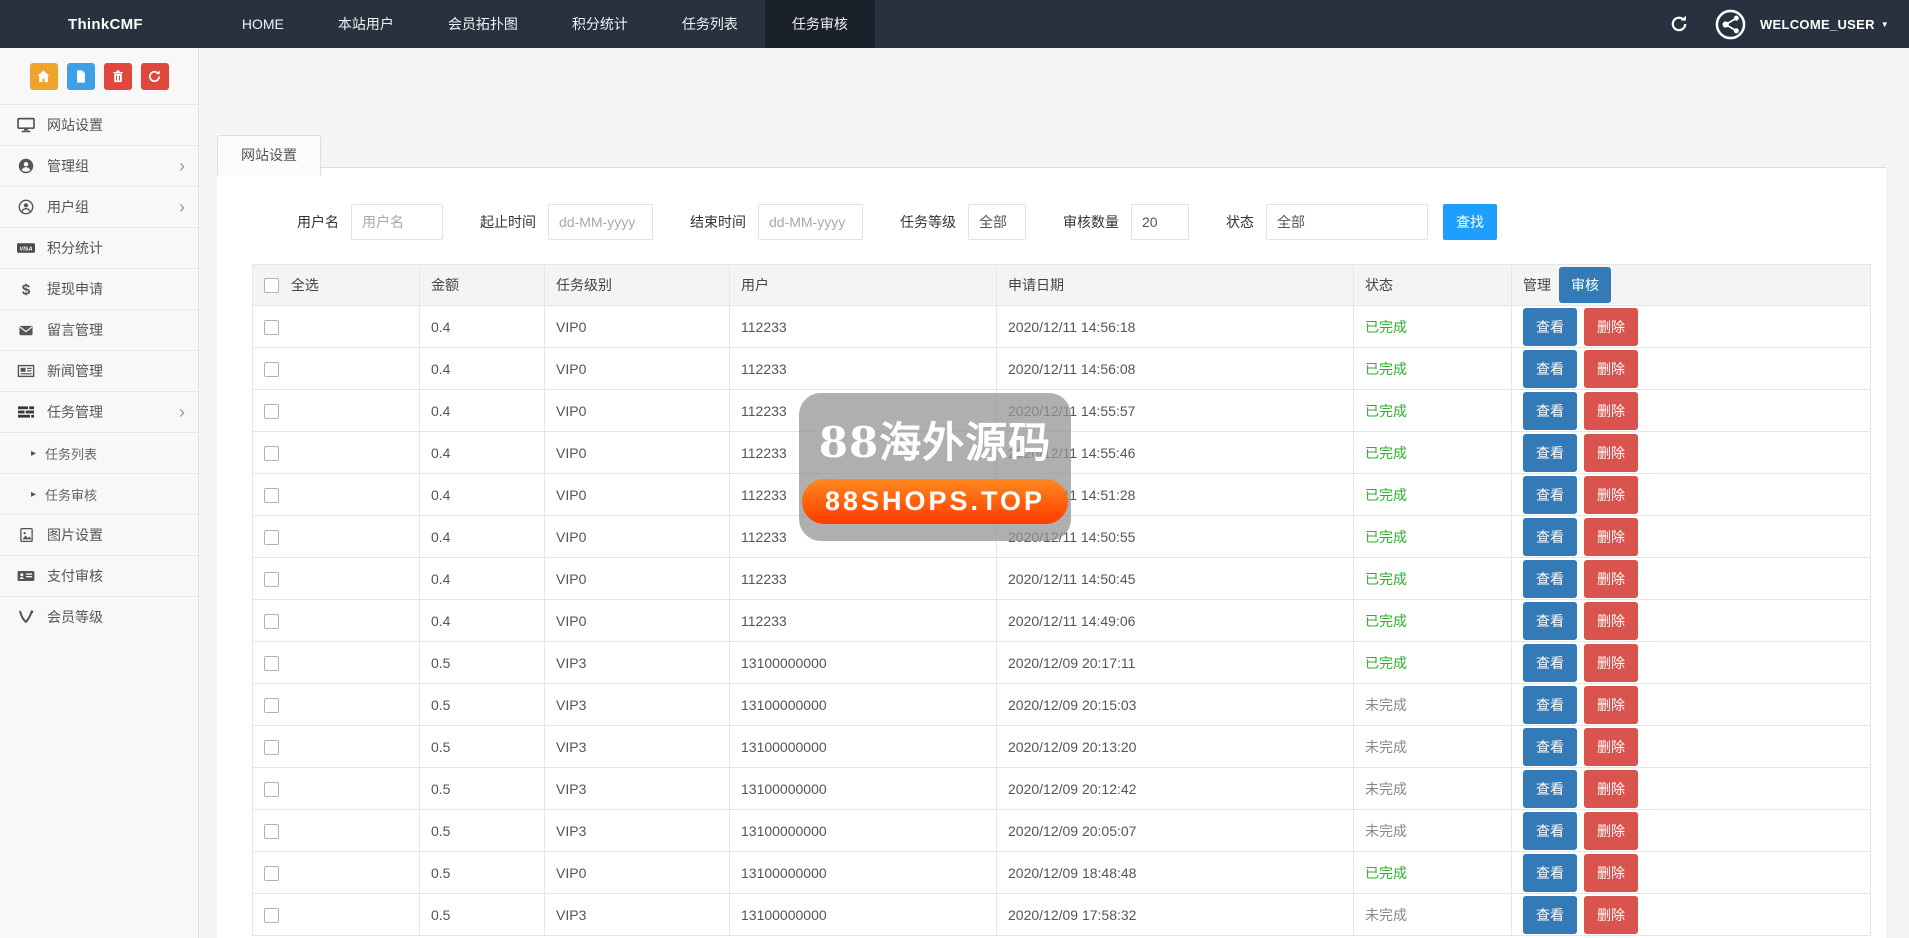 The height and width of the screenshot is (938, 1909). I want to click on sidebar-item: 会员等级, so click(99, 616).